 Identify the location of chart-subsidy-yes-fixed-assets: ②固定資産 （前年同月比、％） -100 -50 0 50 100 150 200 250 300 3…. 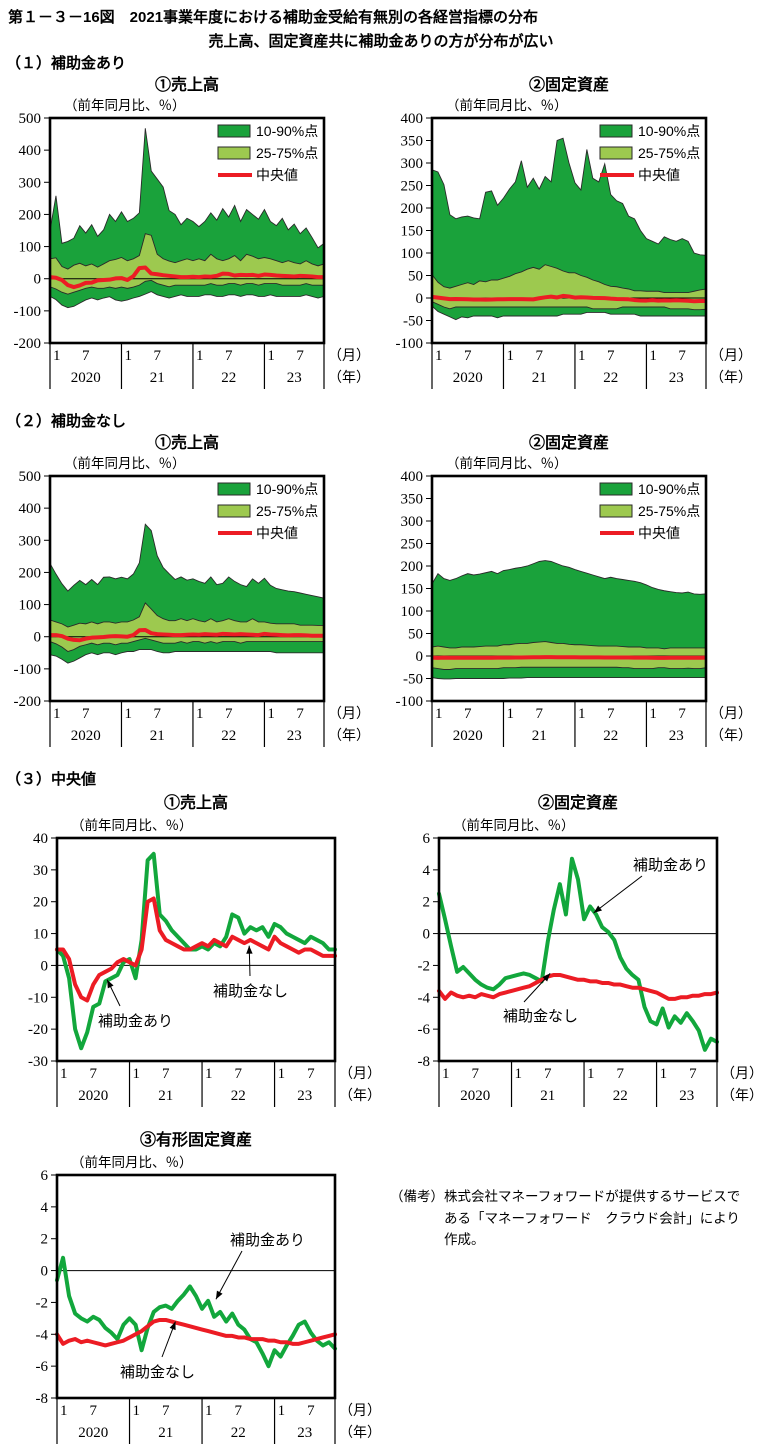
(573, 239).